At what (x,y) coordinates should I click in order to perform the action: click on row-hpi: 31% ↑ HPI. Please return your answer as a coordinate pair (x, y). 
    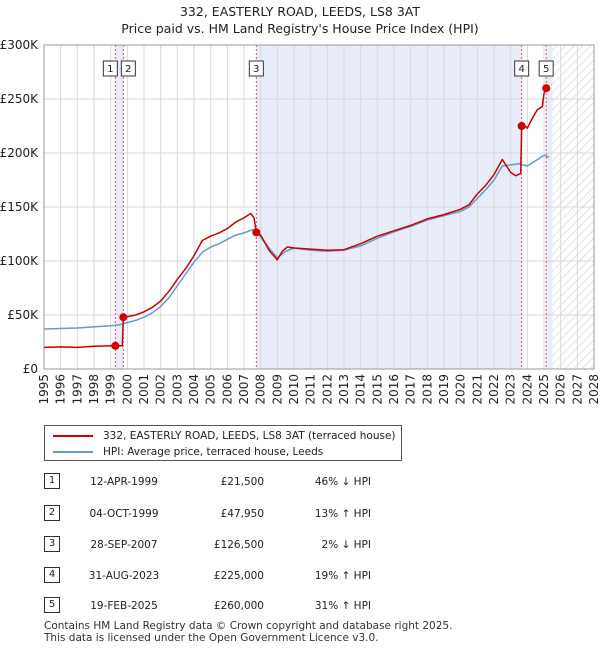
    Looking at the image, I should click on (342, 606).